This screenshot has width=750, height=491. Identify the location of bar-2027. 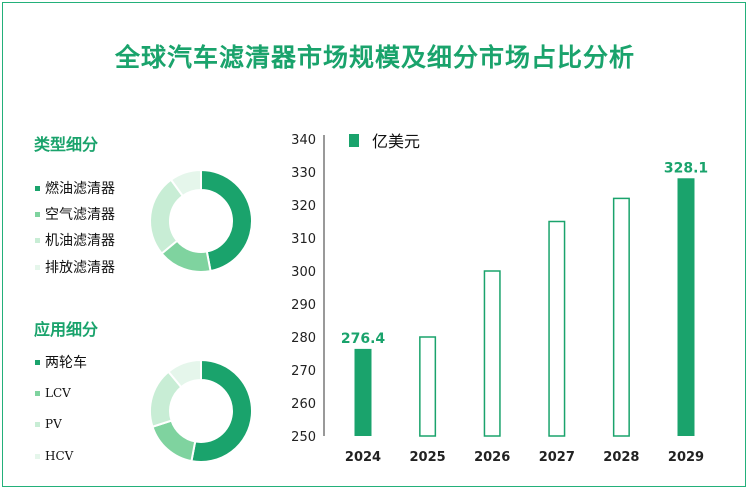
(557, 328).